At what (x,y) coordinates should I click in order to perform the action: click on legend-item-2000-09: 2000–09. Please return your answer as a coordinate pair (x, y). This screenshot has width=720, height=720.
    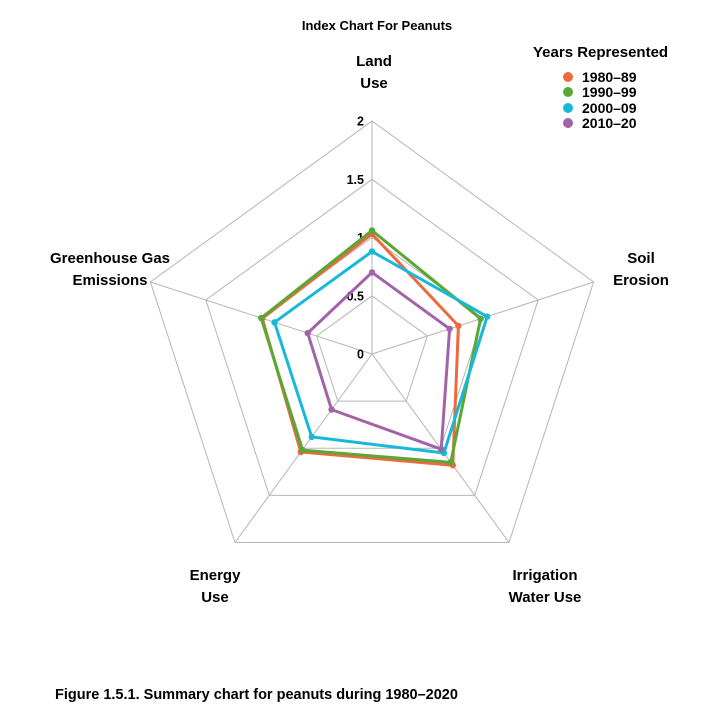
    Looking at the image, I should click on (615, 108).